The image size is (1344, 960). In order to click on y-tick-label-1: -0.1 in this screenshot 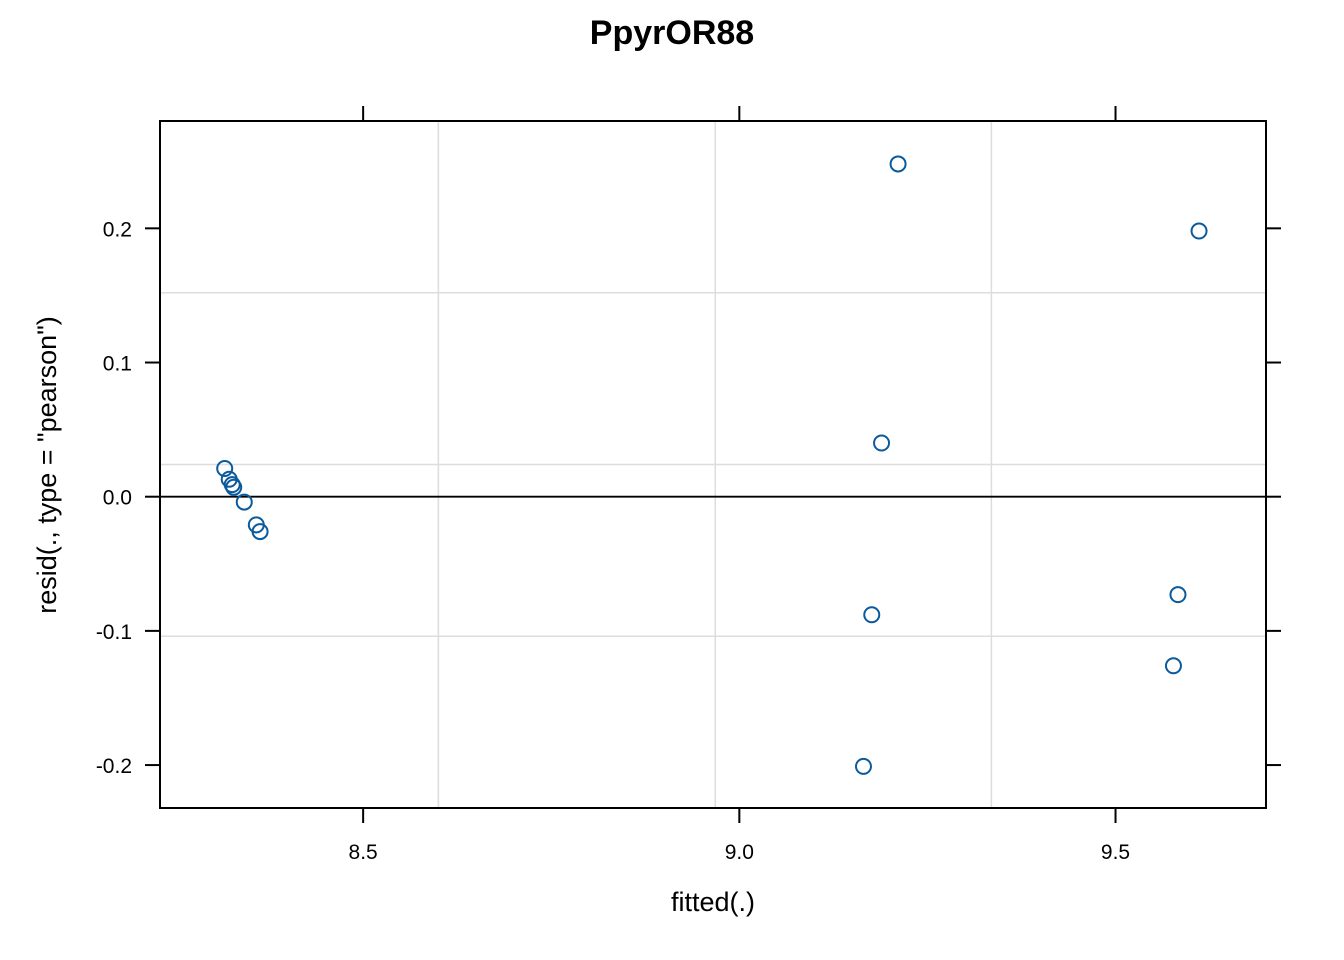, I will do `click(114, 632)`.